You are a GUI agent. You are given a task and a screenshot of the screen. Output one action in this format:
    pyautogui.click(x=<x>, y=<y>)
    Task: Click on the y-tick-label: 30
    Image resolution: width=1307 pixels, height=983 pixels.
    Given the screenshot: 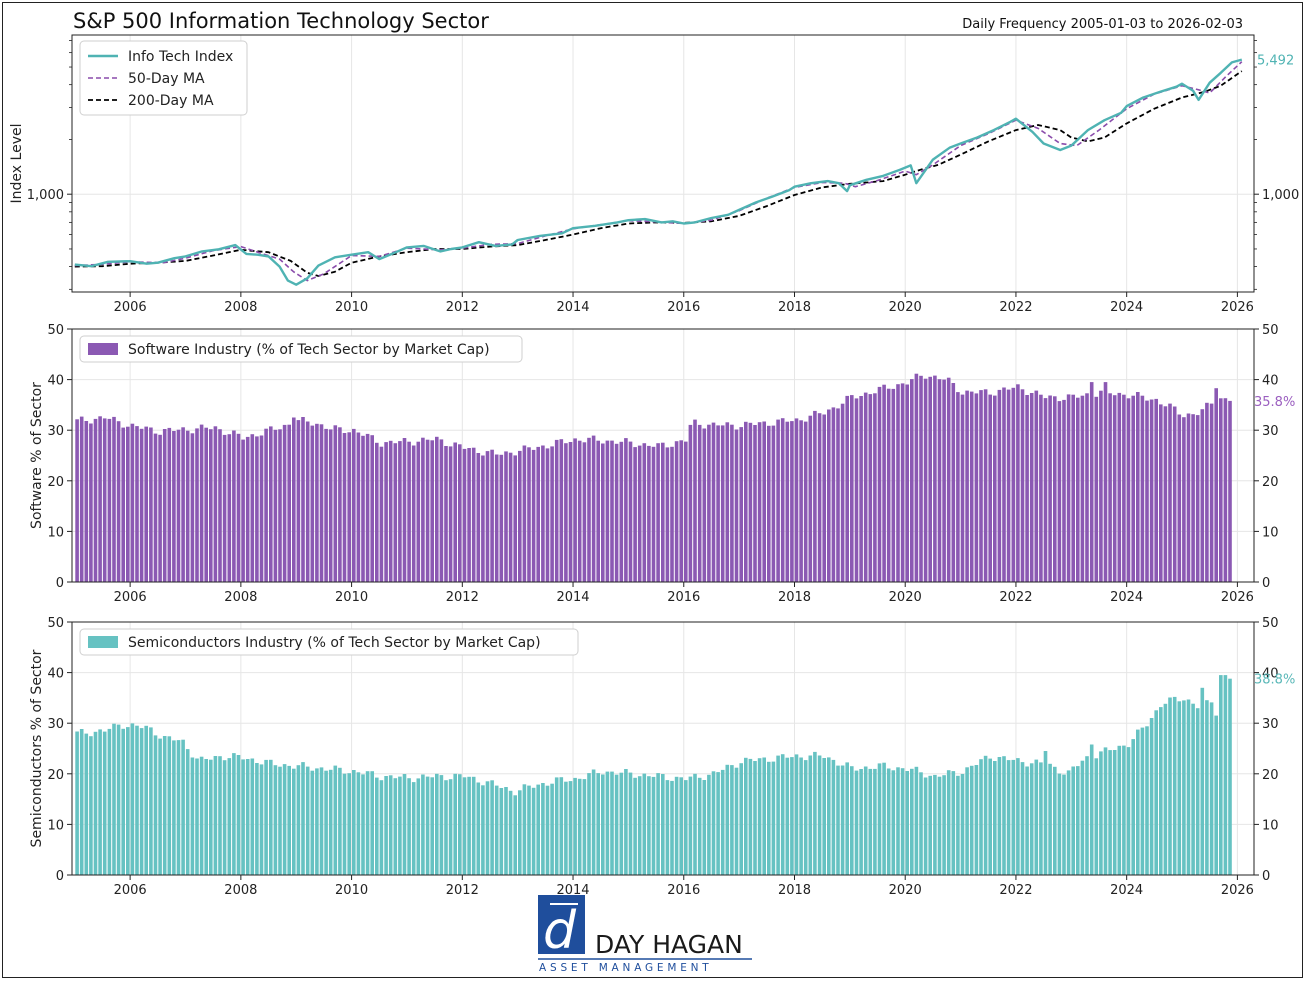 What is the action you would take?
    pyautogui.click(x=55, y=431)
    